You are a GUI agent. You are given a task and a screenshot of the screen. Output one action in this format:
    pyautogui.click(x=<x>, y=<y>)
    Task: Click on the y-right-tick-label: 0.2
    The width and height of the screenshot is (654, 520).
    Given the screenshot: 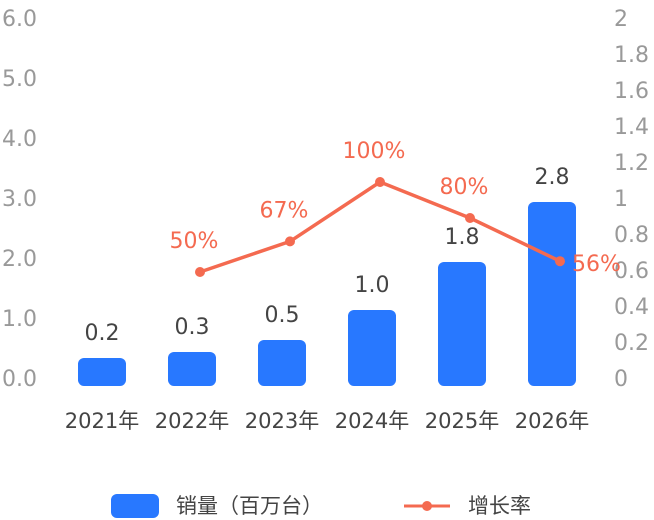 What is the action you would take?
    pyautogui.click(x=631, y=343)
    